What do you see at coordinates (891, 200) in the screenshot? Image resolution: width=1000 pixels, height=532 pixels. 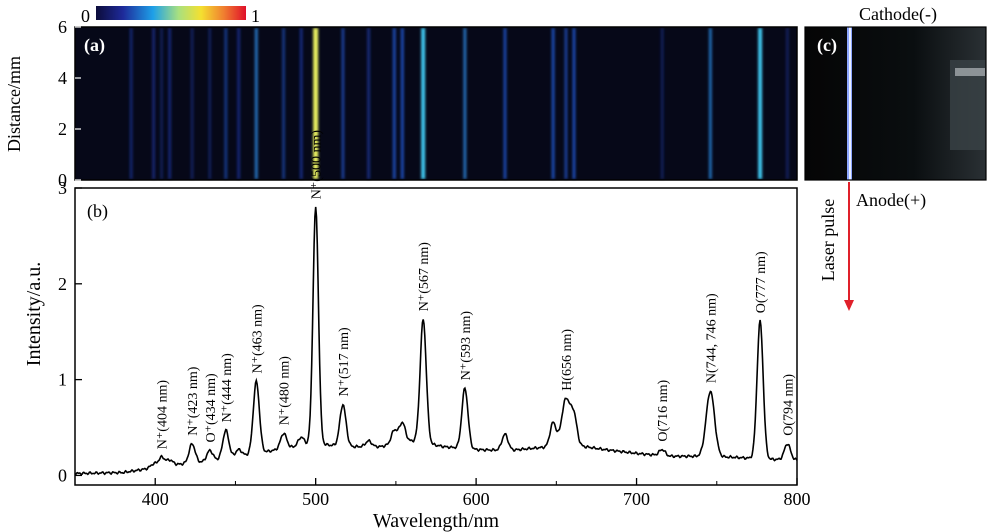 I see `anode-label: Anode(+)` at bounding box center [891, 200].